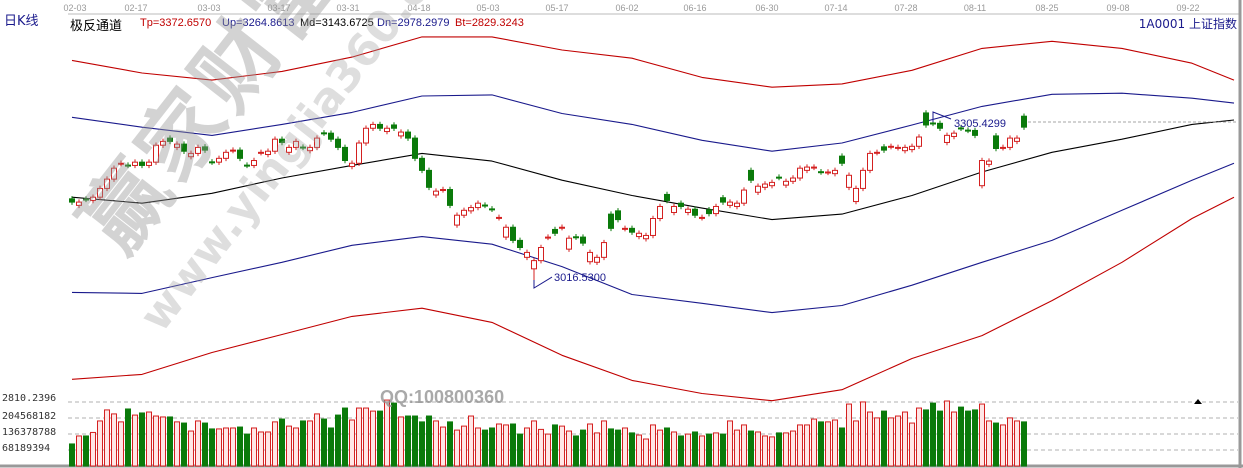 The width and height of the screenshot is (1243, 468). What do you see at coordinates (347, 8) in the screenshot?
I see `date-tick-label: 03-31` at bounding box center [347, 8].